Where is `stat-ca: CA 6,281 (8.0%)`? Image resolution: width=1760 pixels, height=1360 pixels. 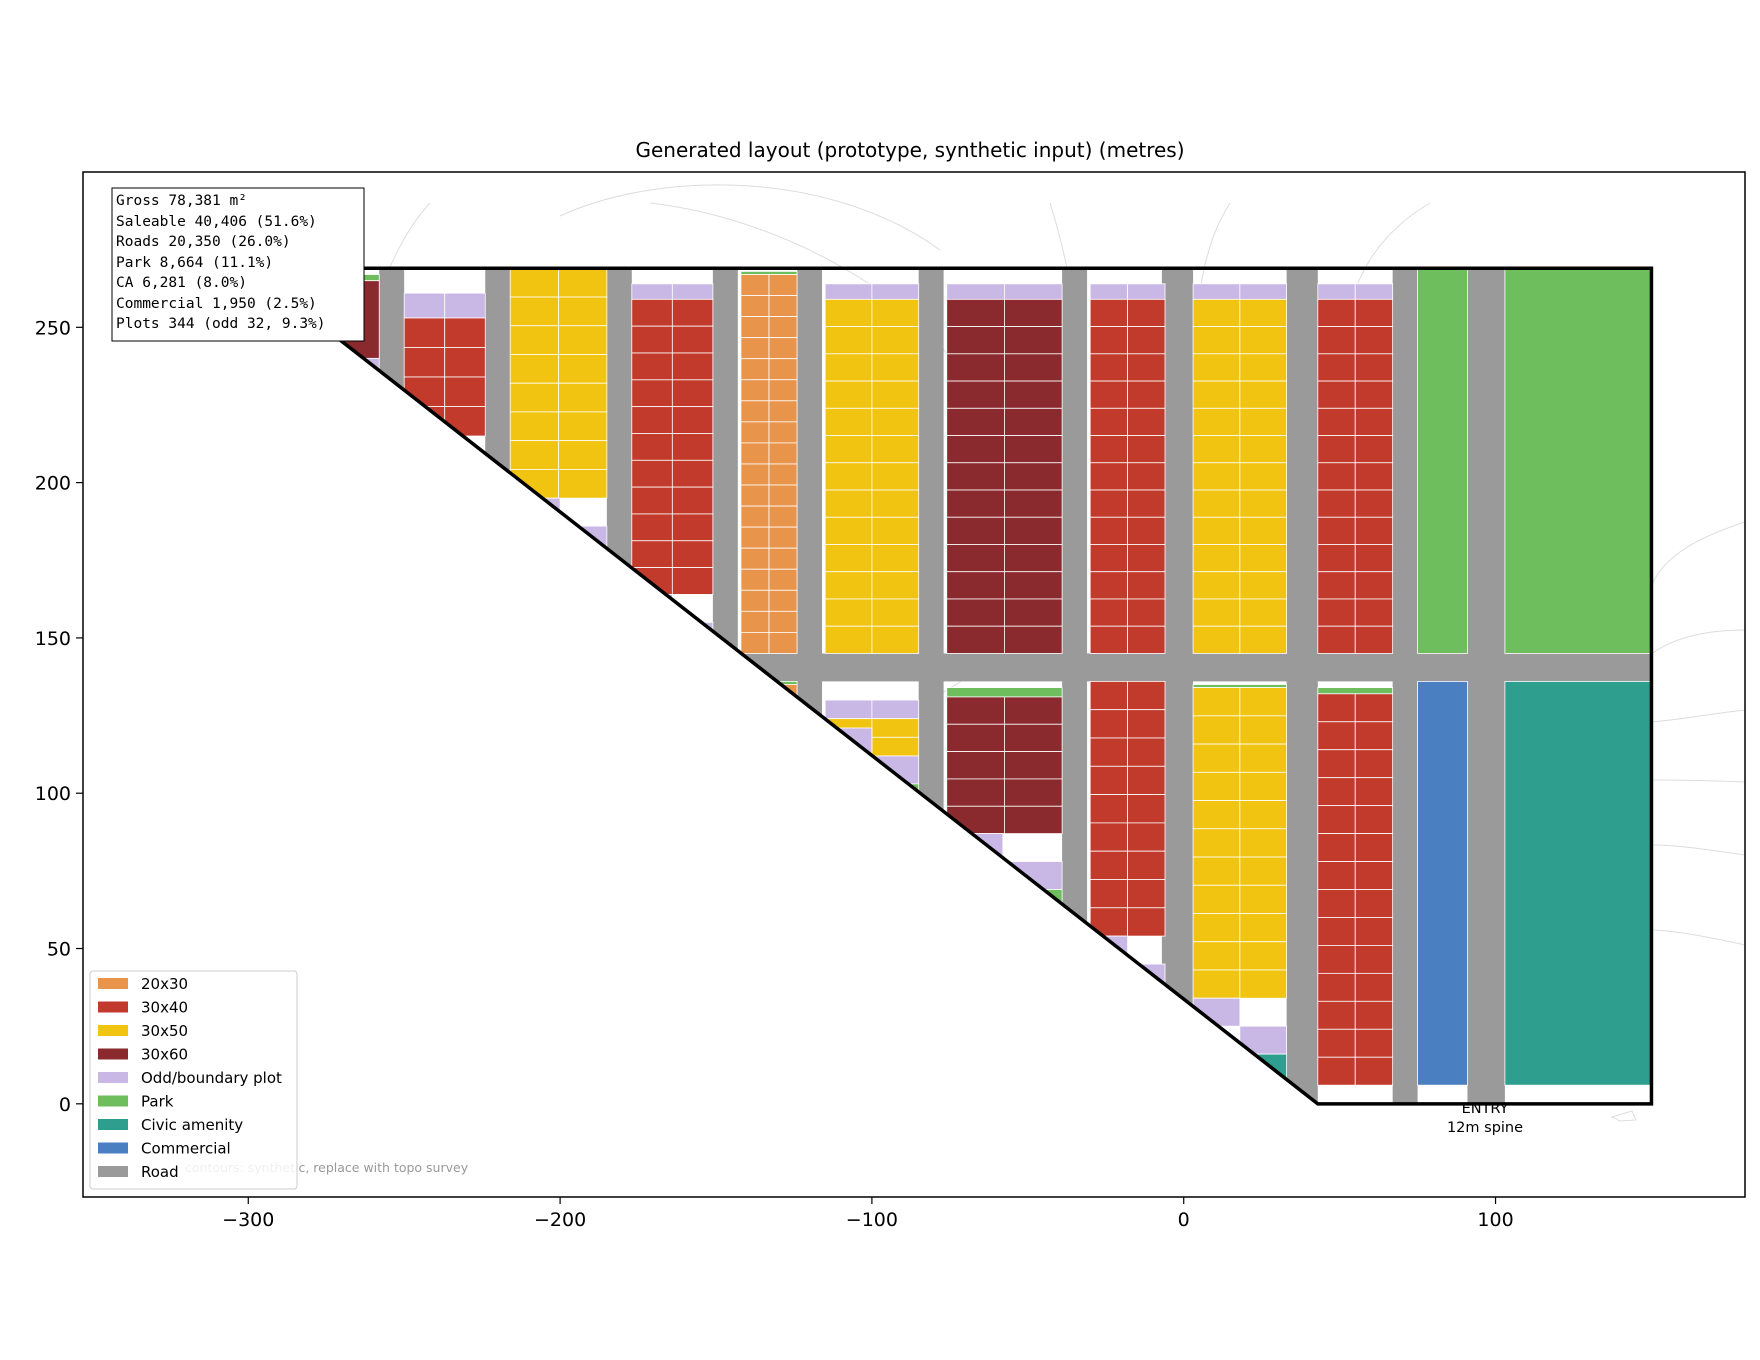
stat-ca: CA 6,281 (8.0%) is located at coordinates (181, 283).